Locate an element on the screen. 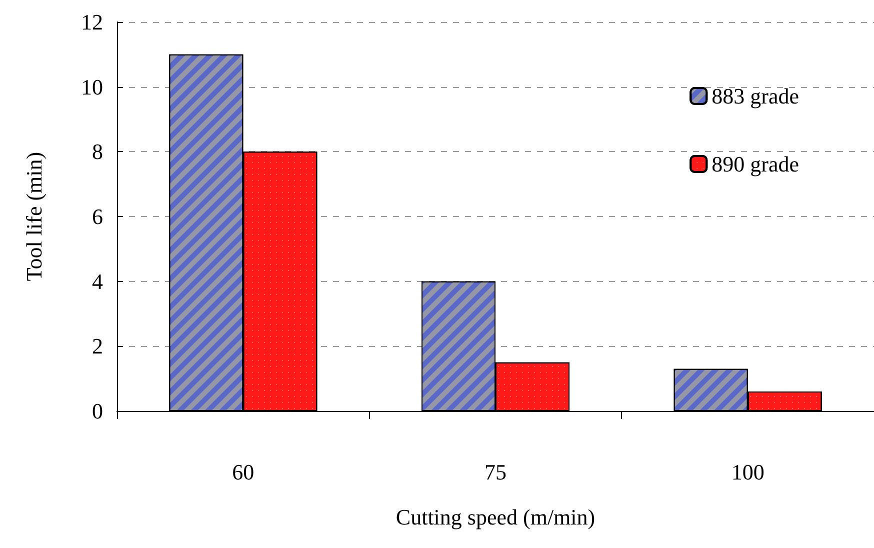 Image resolution: width=874 pixels, height=548 pixels. y-tick-label: 10 is located at coordinates (92, 87).